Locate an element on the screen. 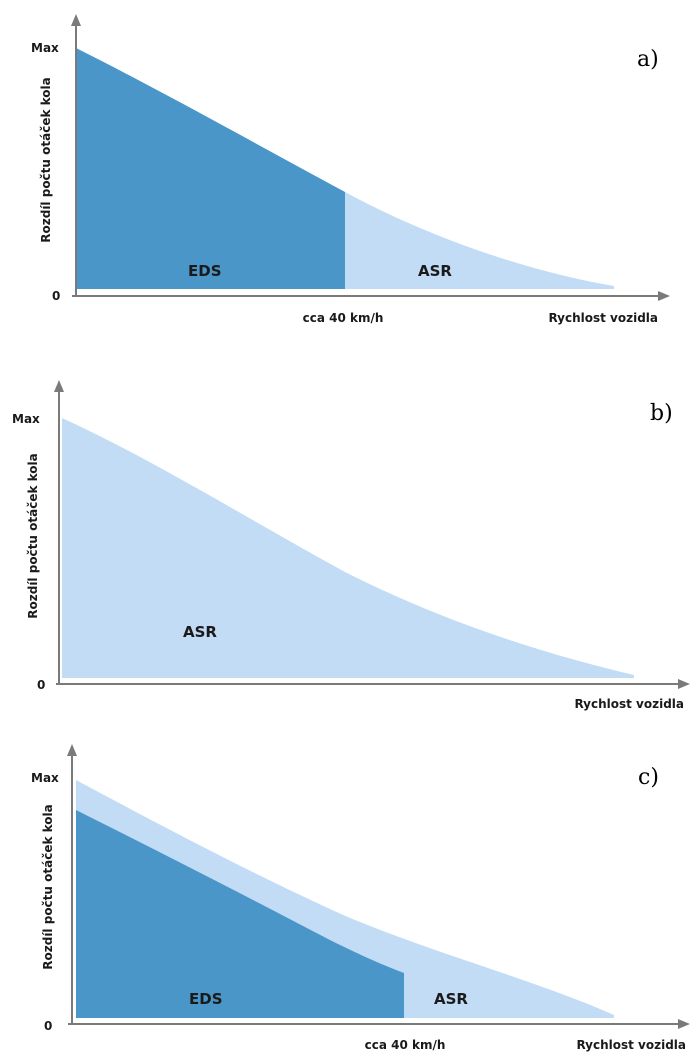  panel-letter: c) is located at coordinates (648, 777).